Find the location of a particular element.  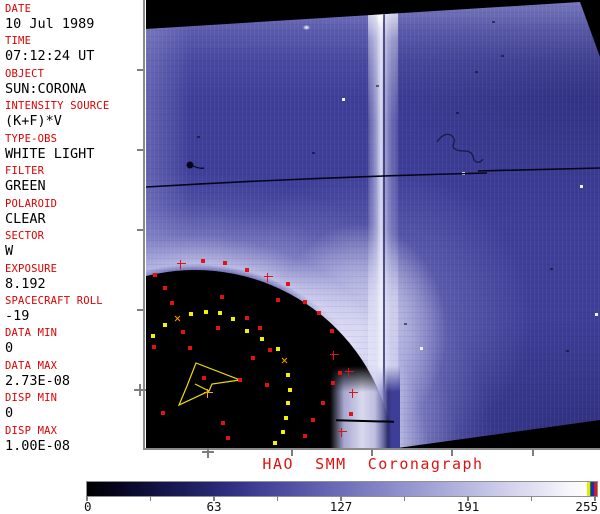

fiber-squiggle is located at coordinates (460, 148).